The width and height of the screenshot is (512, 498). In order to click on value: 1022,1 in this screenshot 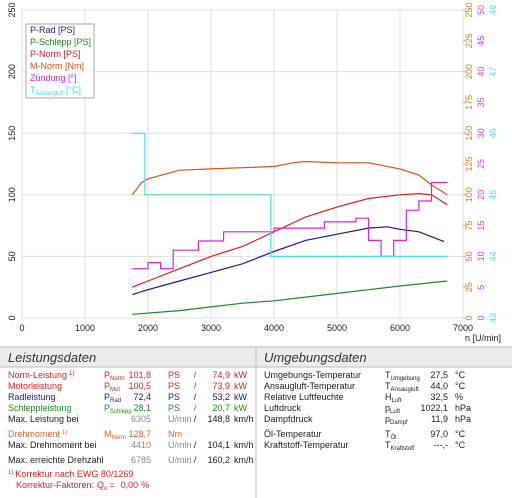, I will do `click(434, 408)`.